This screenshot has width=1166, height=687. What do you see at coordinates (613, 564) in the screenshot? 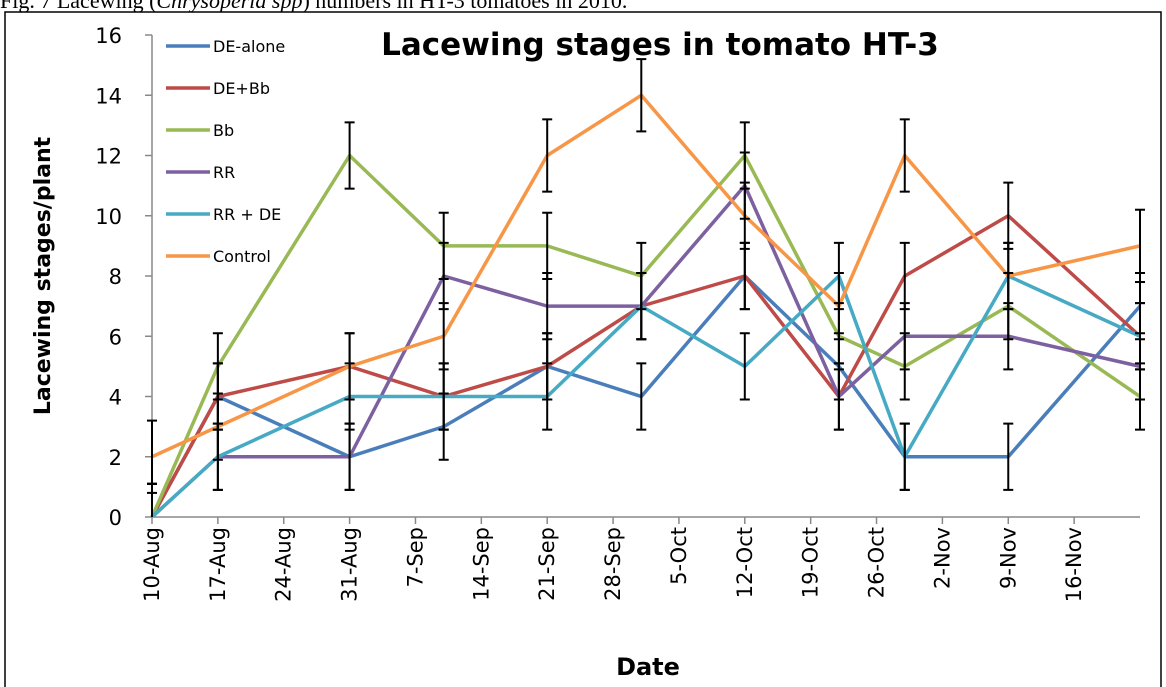
I see `x-tick-label: 28-Sep` at bounding box center [613, 564].